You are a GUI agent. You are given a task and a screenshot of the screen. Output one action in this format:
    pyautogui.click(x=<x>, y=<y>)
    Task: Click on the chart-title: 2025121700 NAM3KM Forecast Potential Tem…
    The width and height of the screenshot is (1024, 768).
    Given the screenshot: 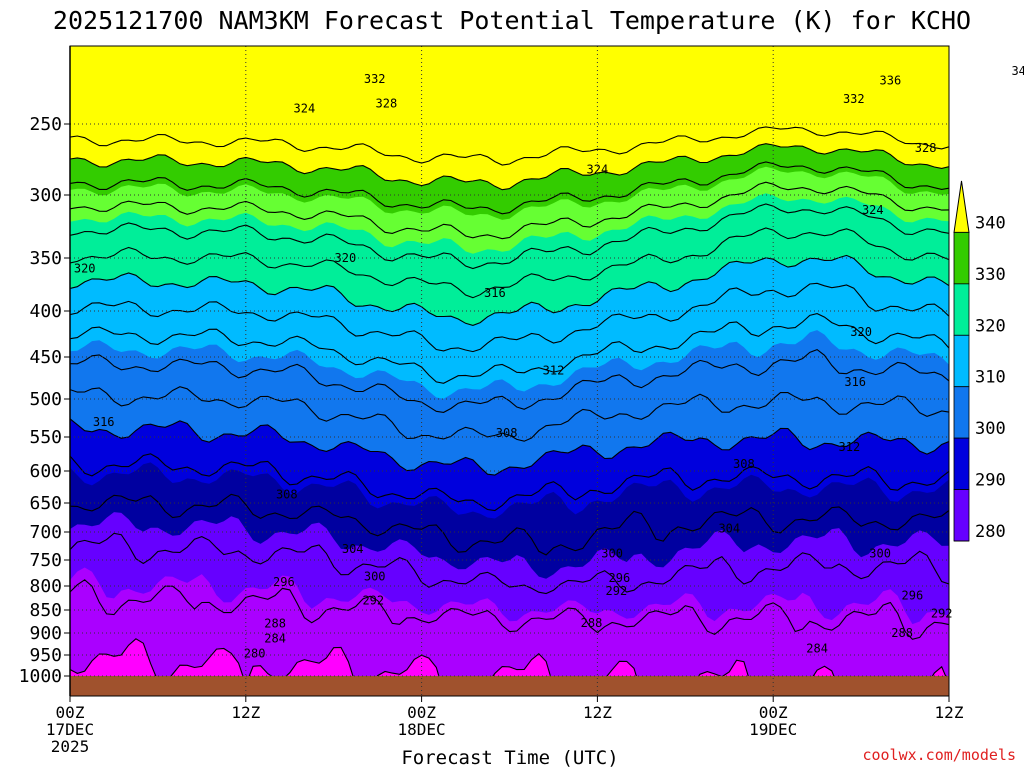 What is the action you would take?
    pyautogui.click(x=512, y=20)
    